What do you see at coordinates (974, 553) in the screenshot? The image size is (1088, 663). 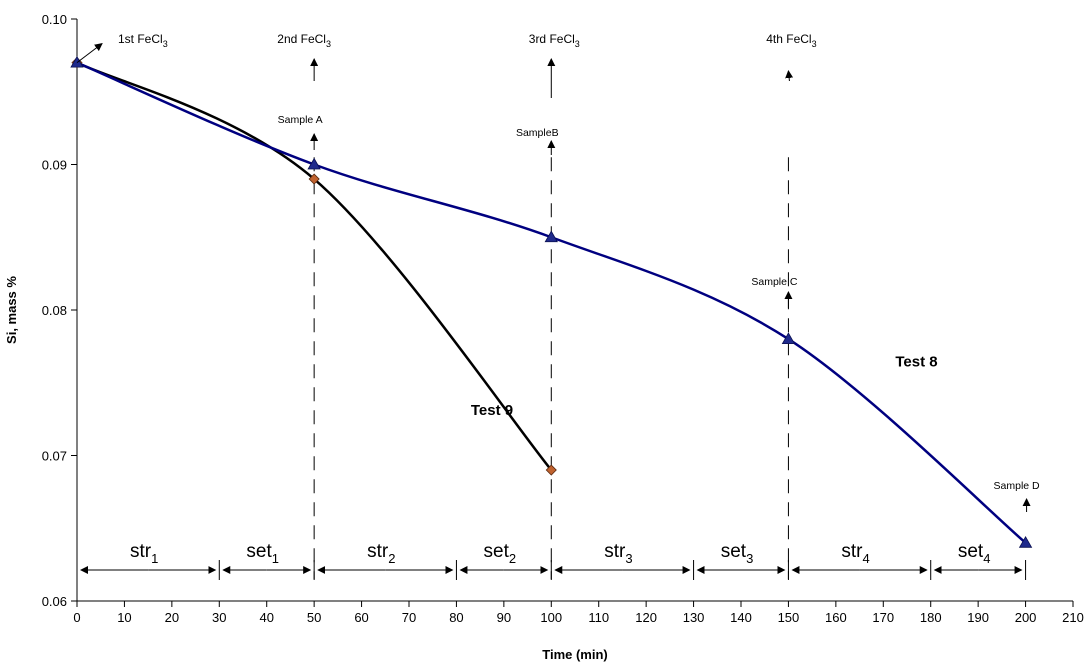 I see `interval-label: set4` at bounding box center [974, 553].